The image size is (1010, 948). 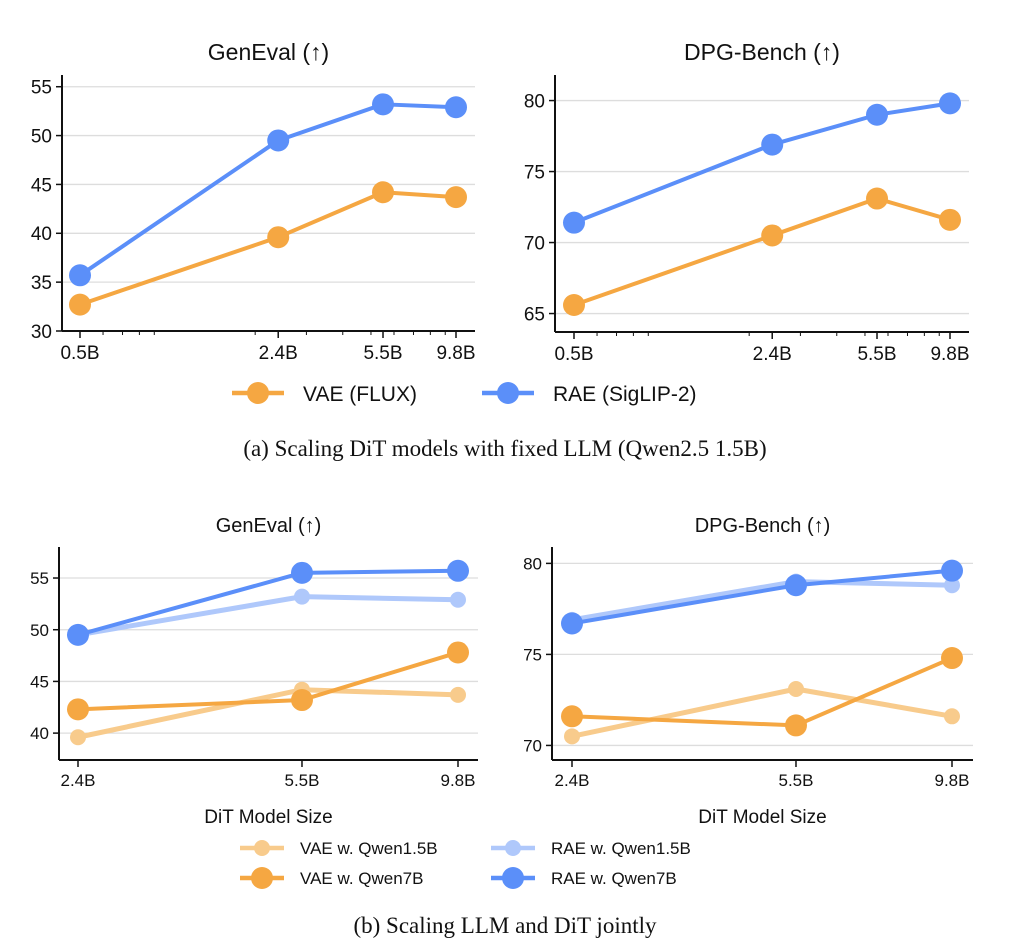 What do you see at coordinates (360, 394) in the screenshot?
I see `legend-label: VAE (FLUX)` at bounding box center [360, 394].